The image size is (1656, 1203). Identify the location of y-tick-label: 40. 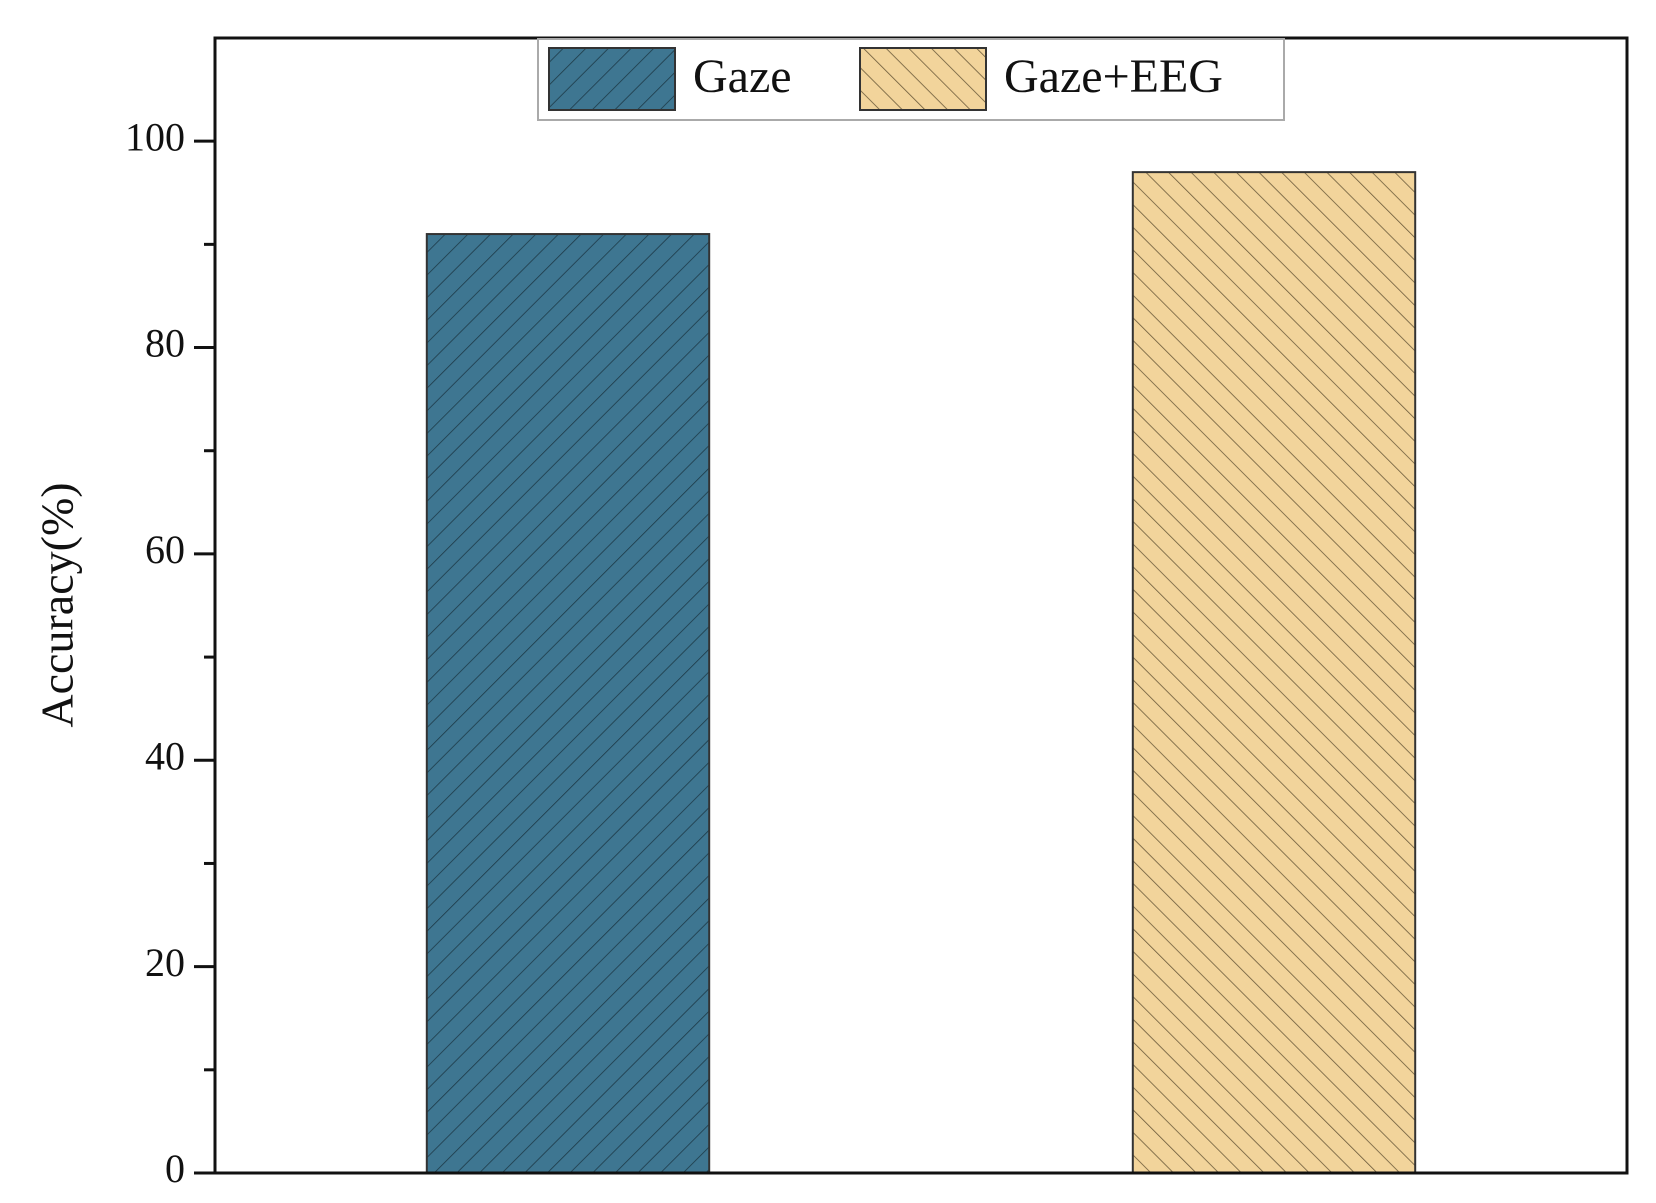
(165, 755).